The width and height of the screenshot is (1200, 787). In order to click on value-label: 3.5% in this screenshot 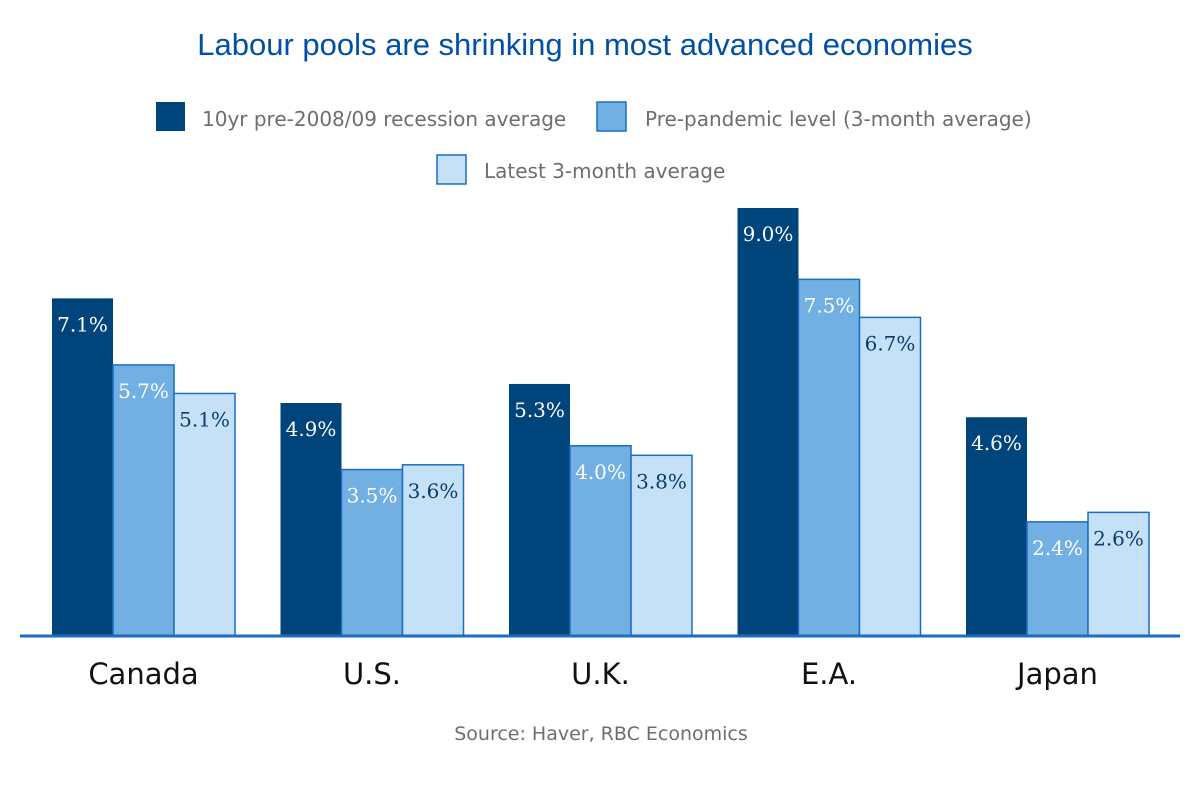, I will do `click(372, 496)`.